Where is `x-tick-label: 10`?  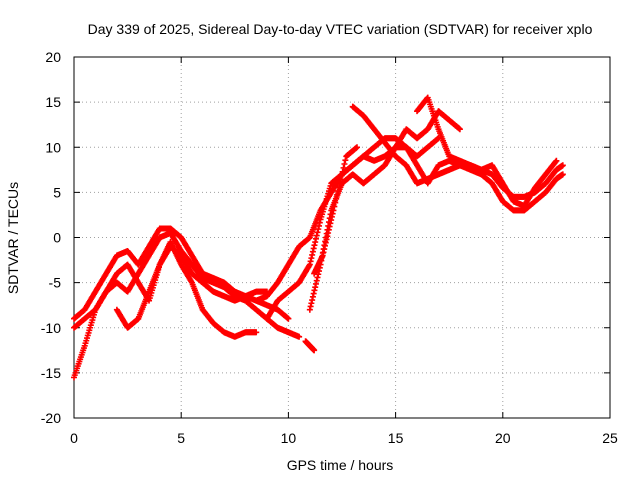
x-tick-label: 10 is located at coordinates (289, 438).